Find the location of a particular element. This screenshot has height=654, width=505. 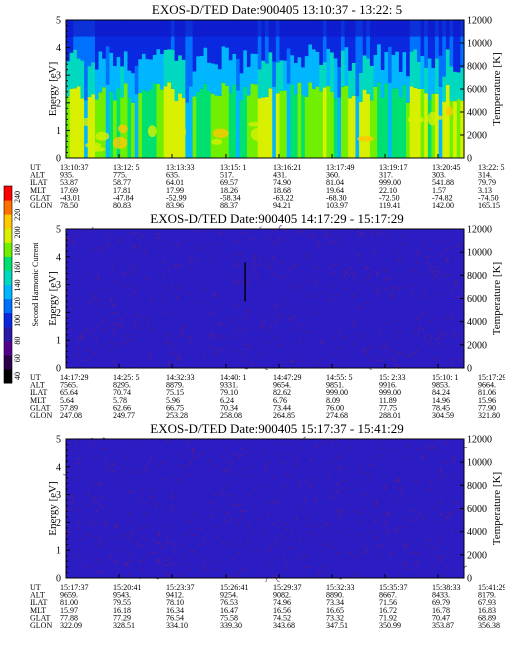

colorbar-tick-label: 100 is located at coordinates (17, 321).